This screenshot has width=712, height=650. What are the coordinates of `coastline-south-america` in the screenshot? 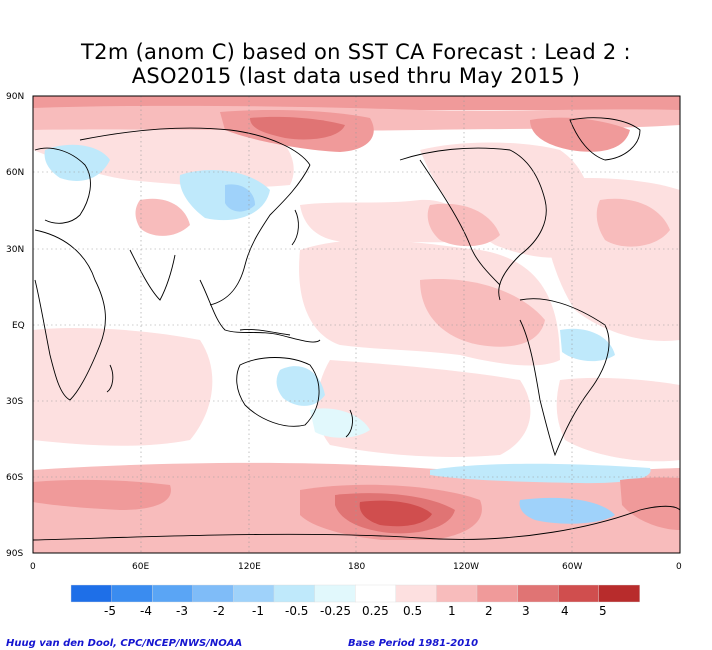 It's located at (564, 377).